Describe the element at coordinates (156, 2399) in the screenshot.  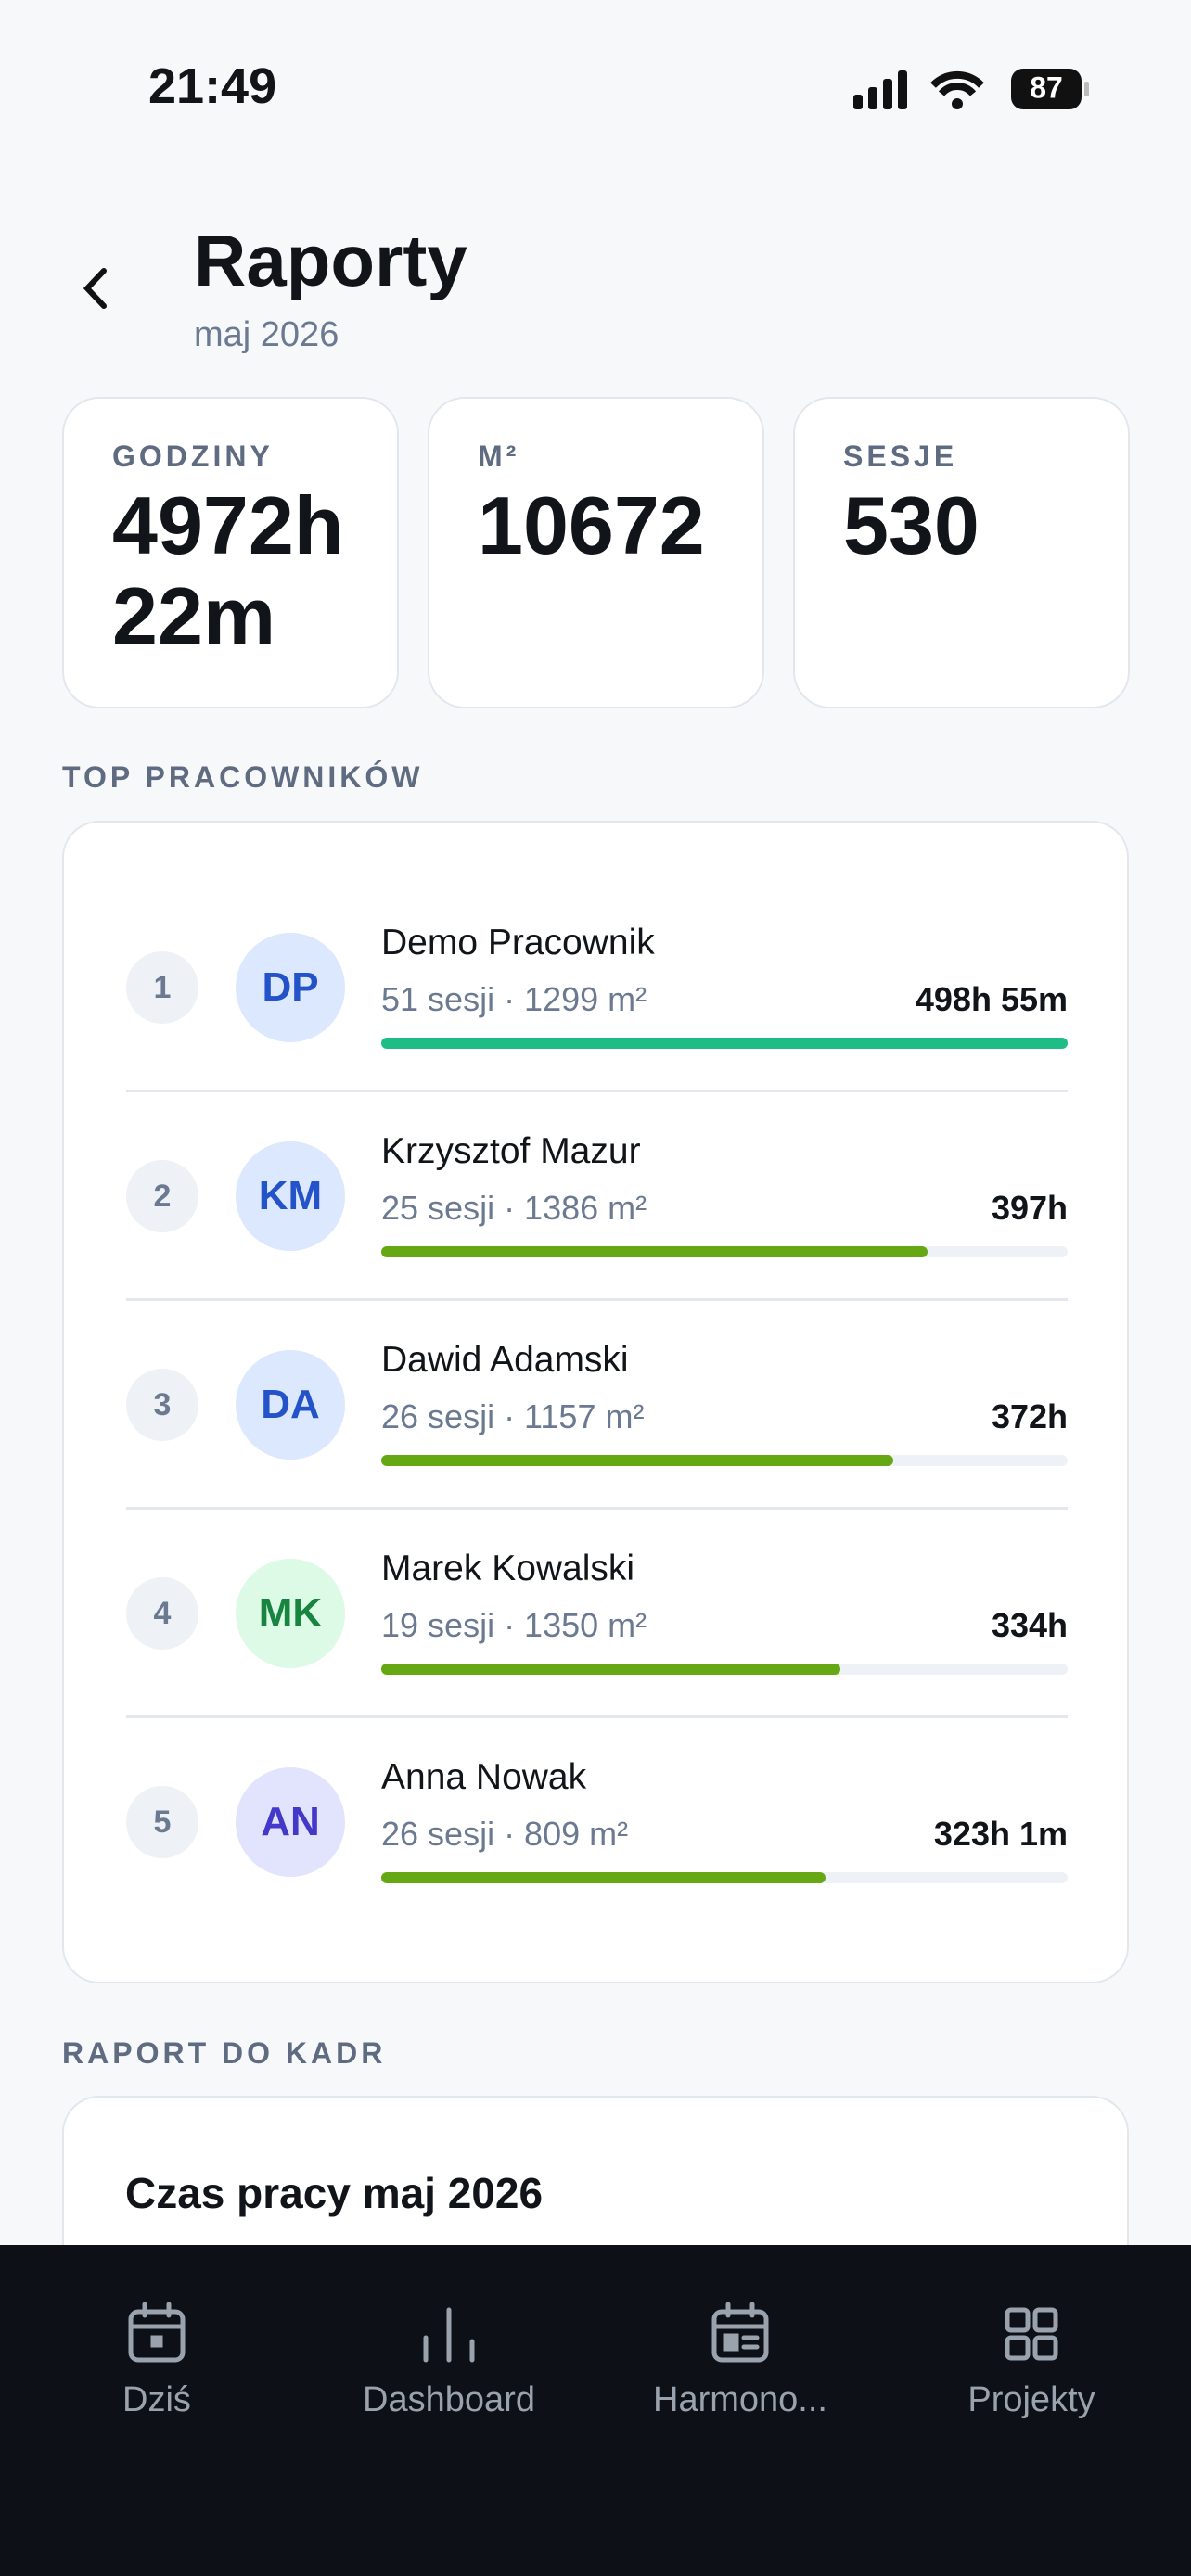
I see `tab-label: Dziś` at that location.